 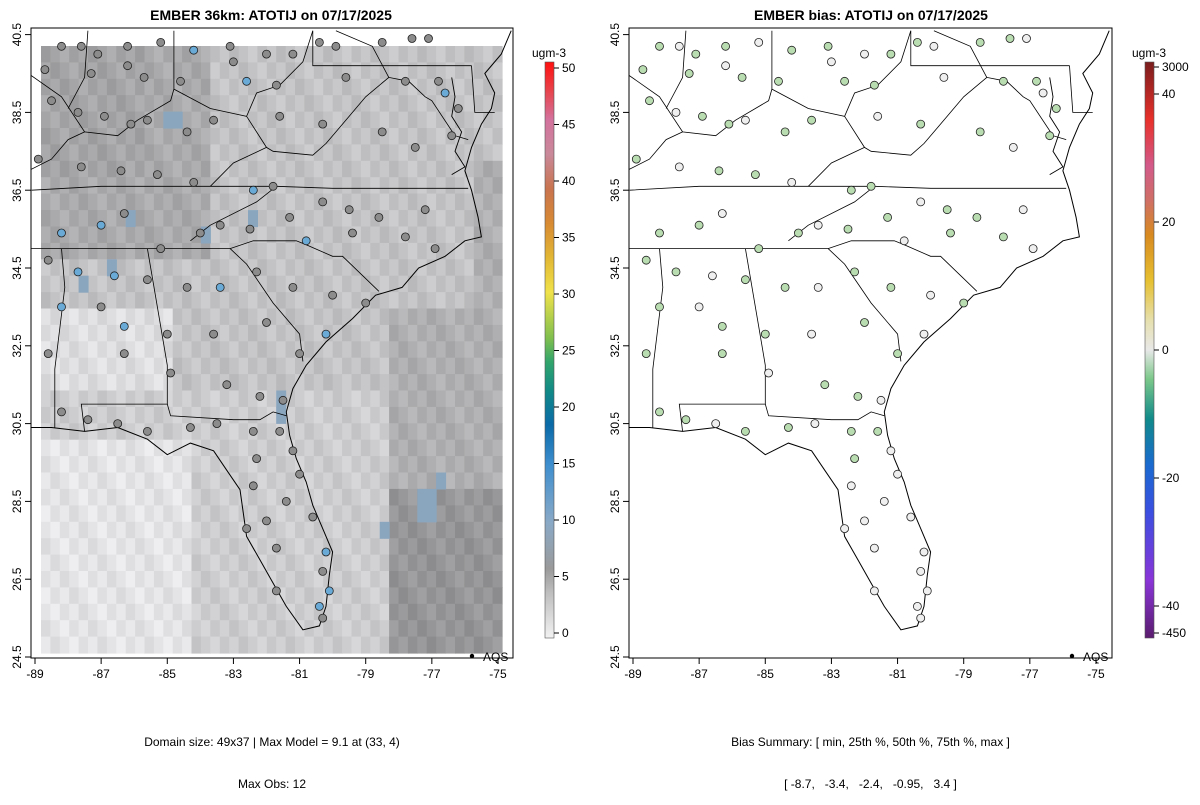 What do you see at coordinates (1072, 656) in the screenshot?
I see `aqs-legend-dot` at bounding box center [1072, 656].